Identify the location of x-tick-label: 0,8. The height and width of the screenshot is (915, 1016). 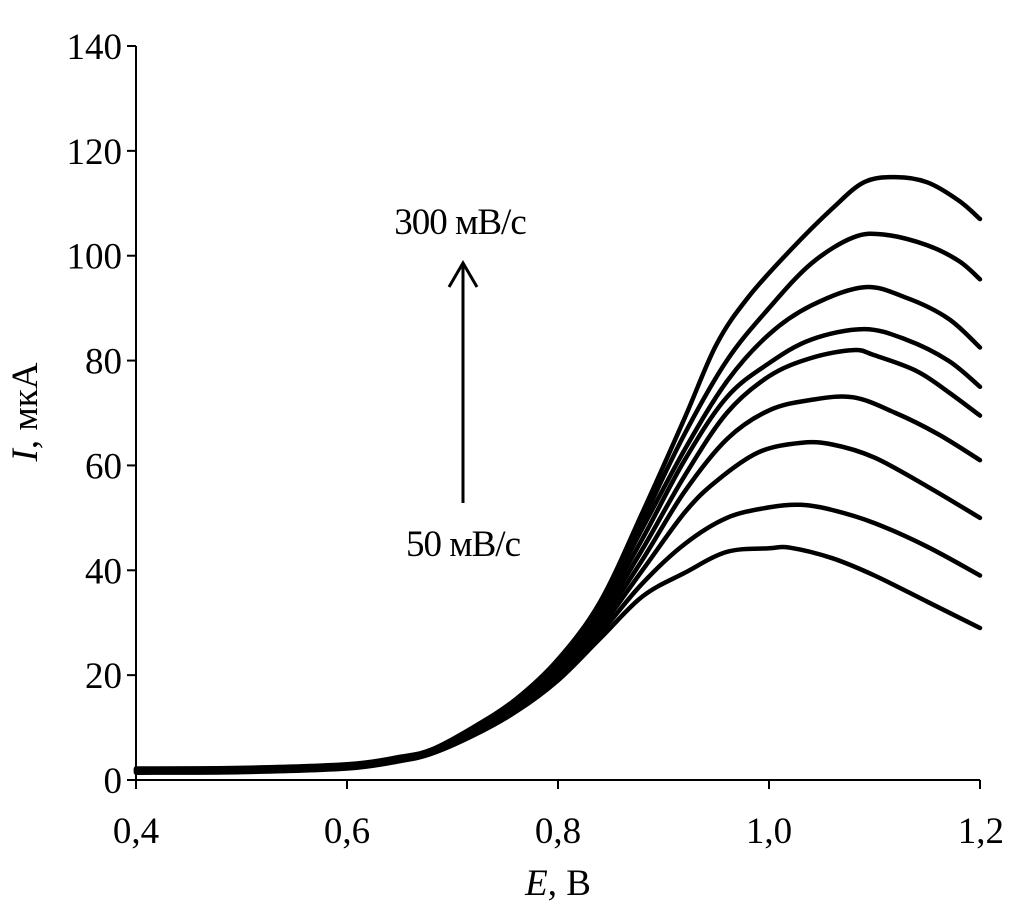
(558, 831).